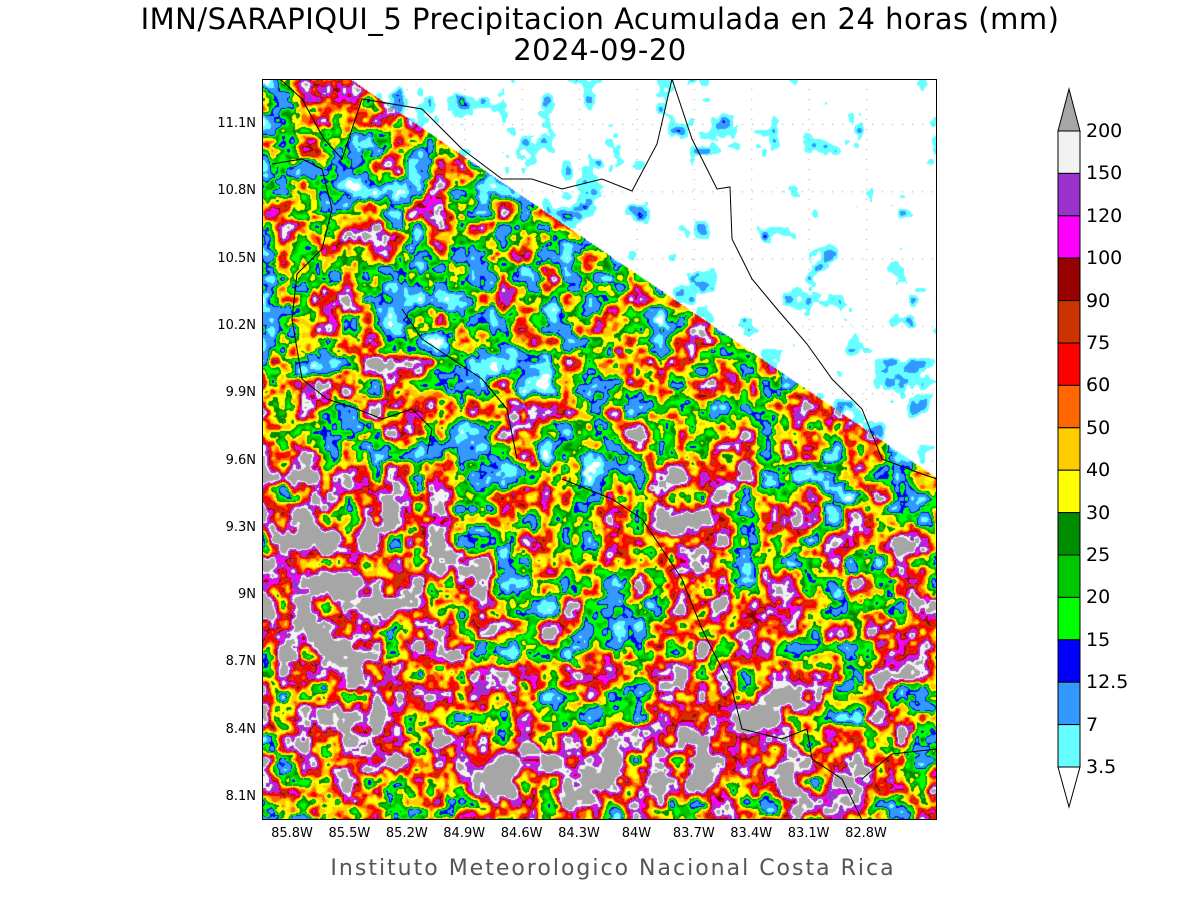  Describe the element at coordinates (1101, 767) in the screenshot. I see `colorbar-label: 3.5` at that location.